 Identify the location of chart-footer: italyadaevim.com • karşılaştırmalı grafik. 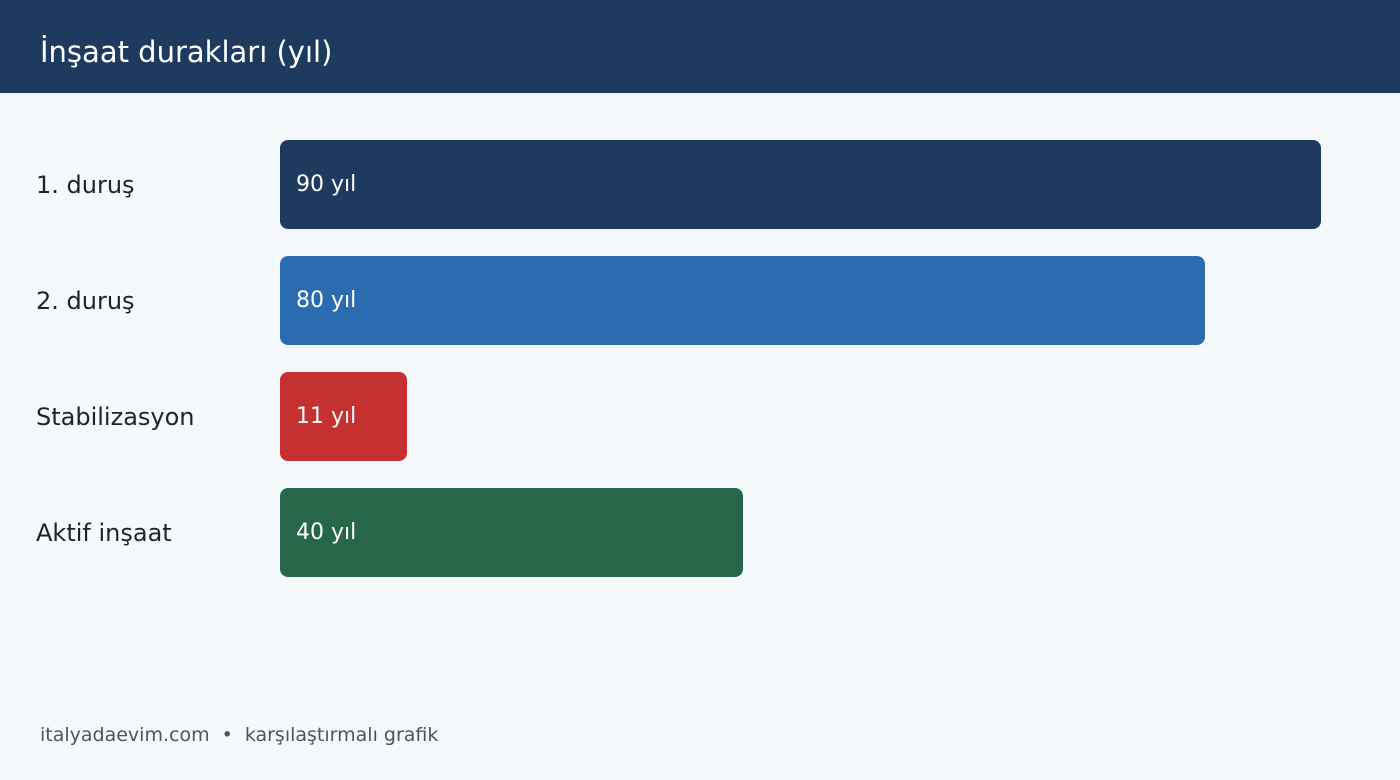
(239, 735).